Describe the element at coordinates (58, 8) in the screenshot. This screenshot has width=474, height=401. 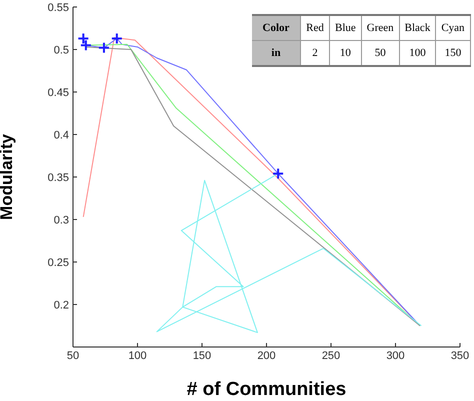
I see `y-tick-label: 0.55` at that location.